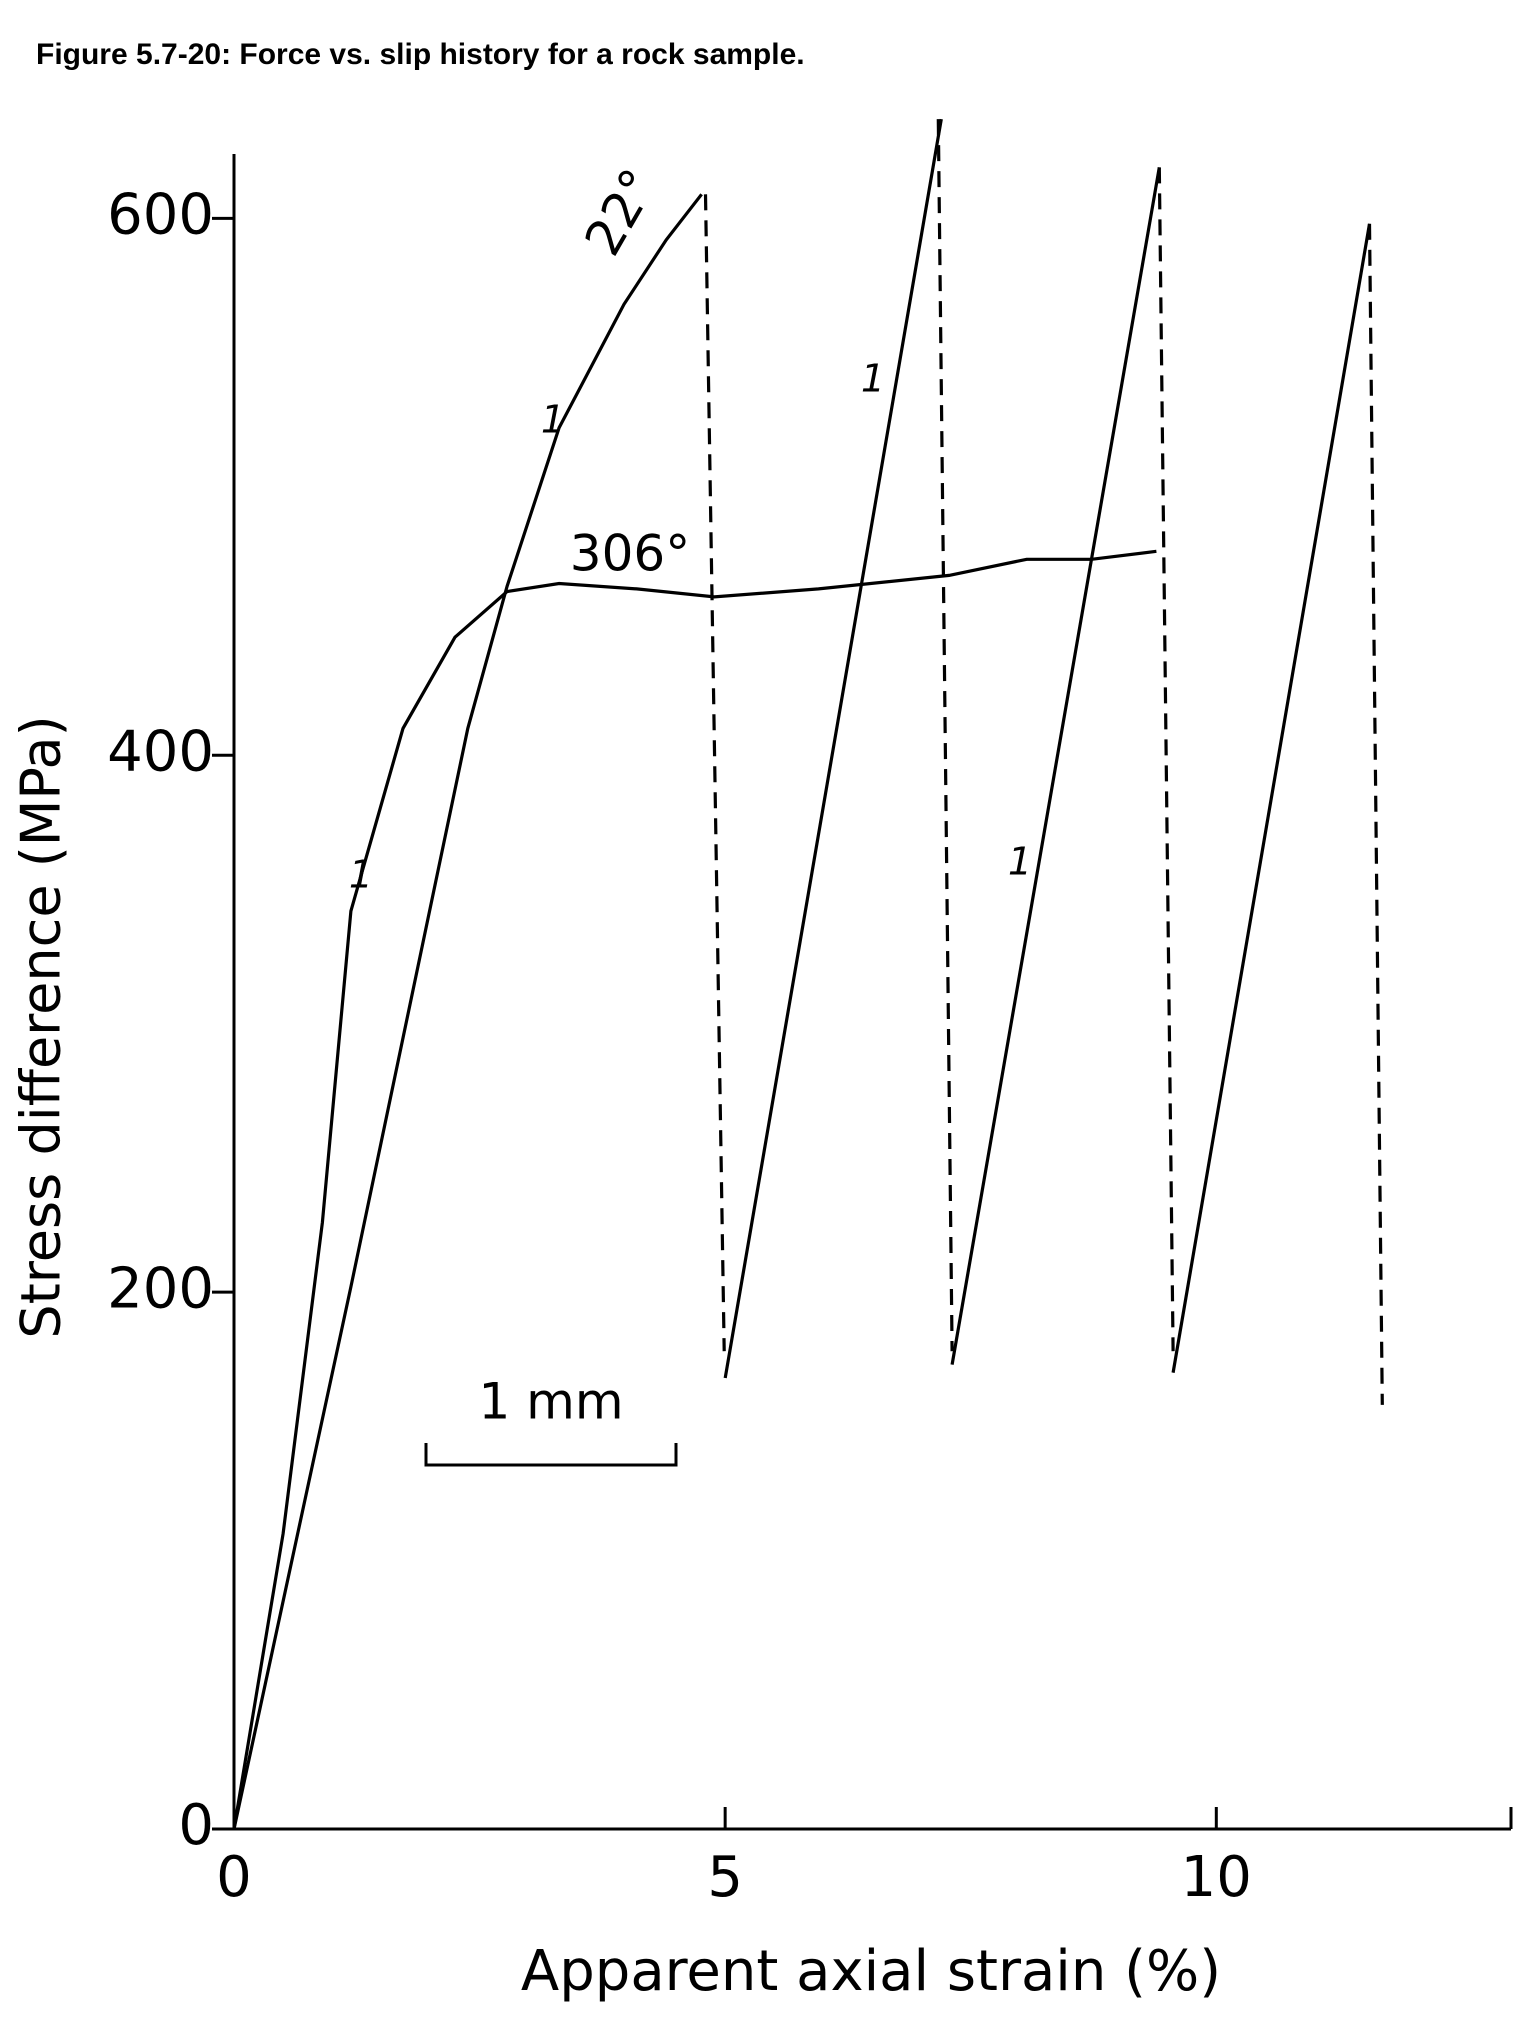  What do you see at coordinates (725, 1877) in the screenshot?
I see `x-tick-label: 5` at bounding box center [725, 1877].